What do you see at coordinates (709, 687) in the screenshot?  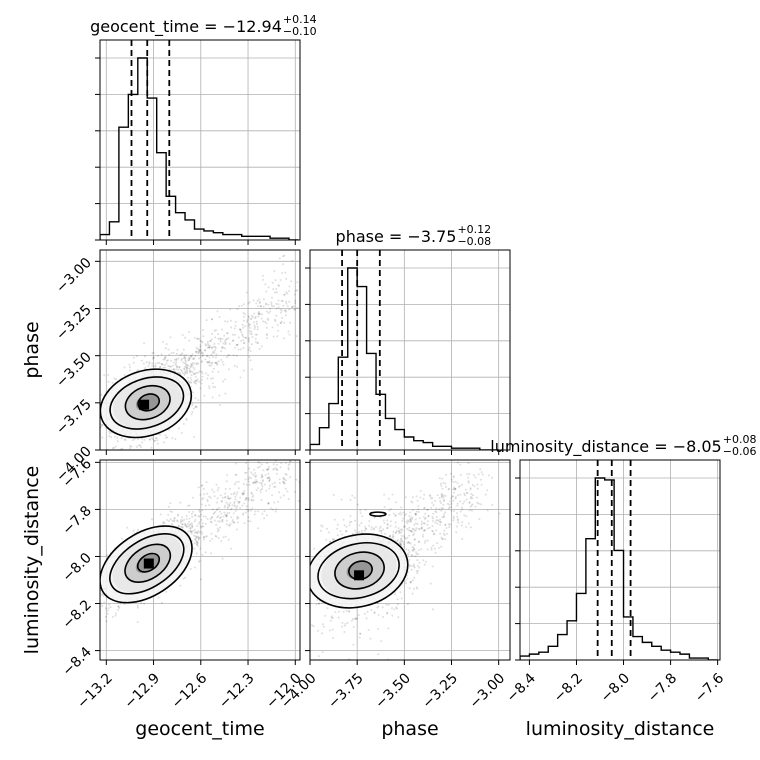 I see `x-tick-label: −7.6` at bounding box center [709, 687].